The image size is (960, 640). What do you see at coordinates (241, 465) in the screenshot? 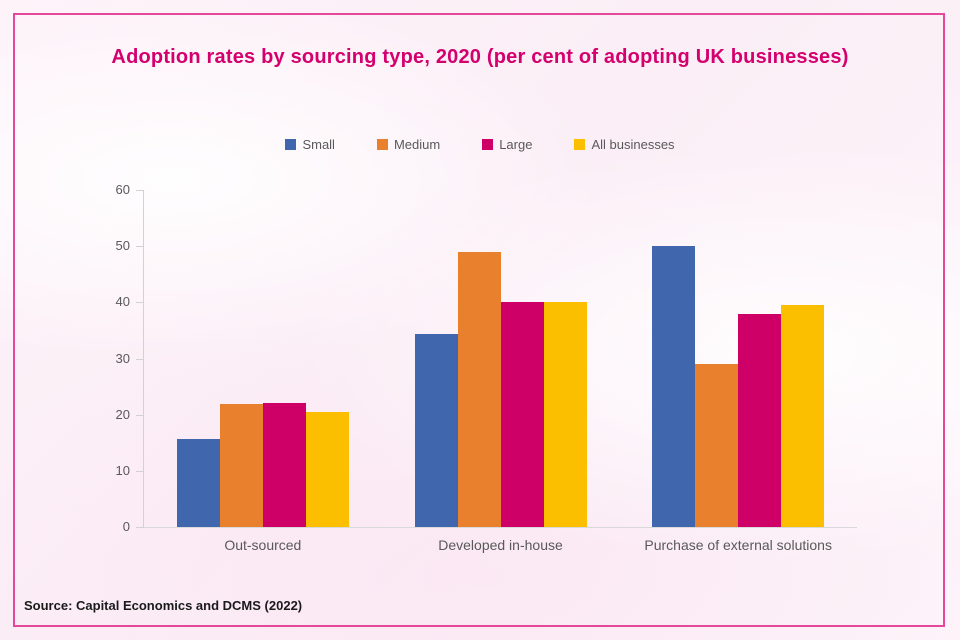
I see `bar-medium-out-sourced` at bounding box center [241, 465].